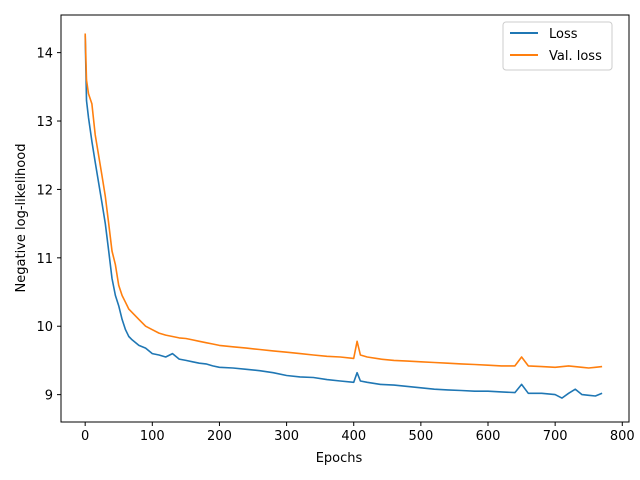  Describe the element at coordinates (44, 190) in the screenshot. I see `y-tick-label: 12` at that location.